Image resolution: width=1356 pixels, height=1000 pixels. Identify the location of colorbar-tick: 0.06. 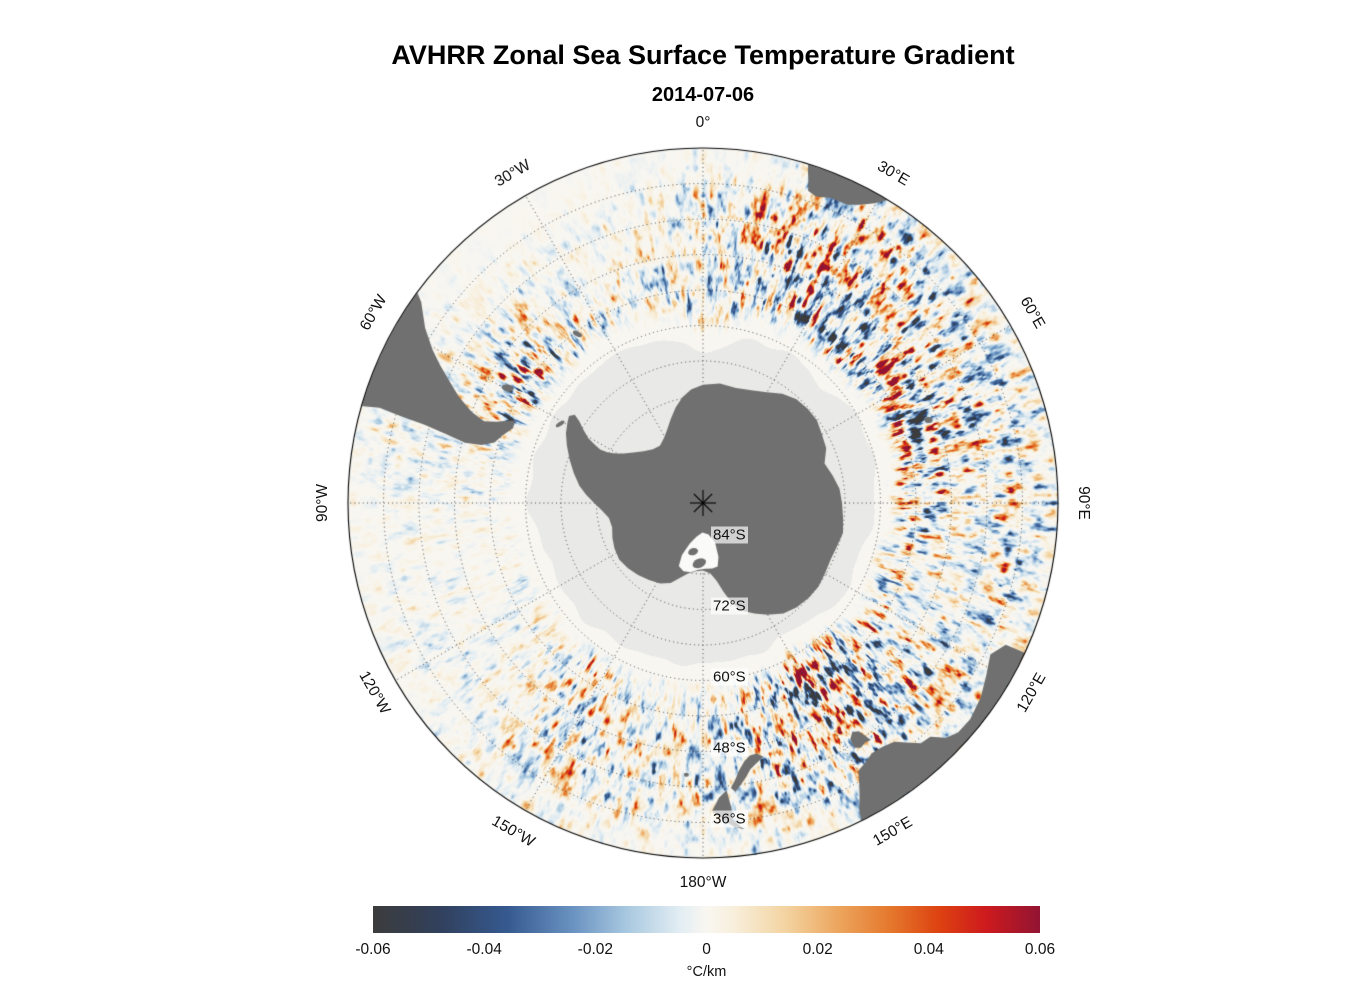
(1040, 949).